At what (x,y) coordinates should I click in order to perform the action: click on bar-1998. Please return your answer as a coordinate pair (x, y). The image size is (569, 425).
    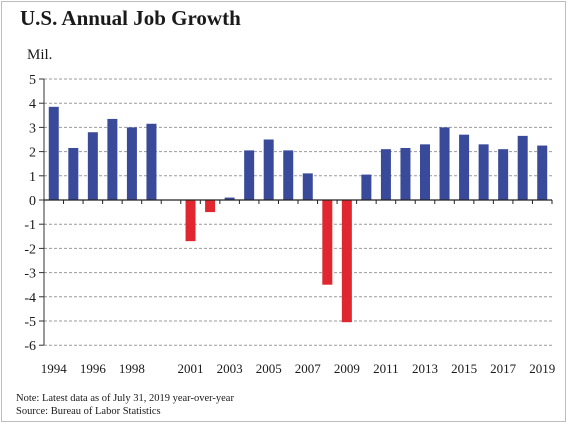
    Looking at the image, I should click on (131, 163).